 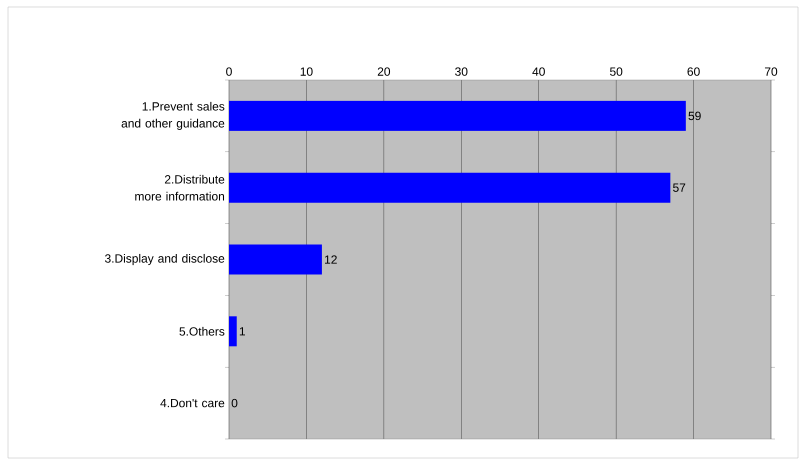 I want to click on data-label: 0, so click(x=235, y=403).